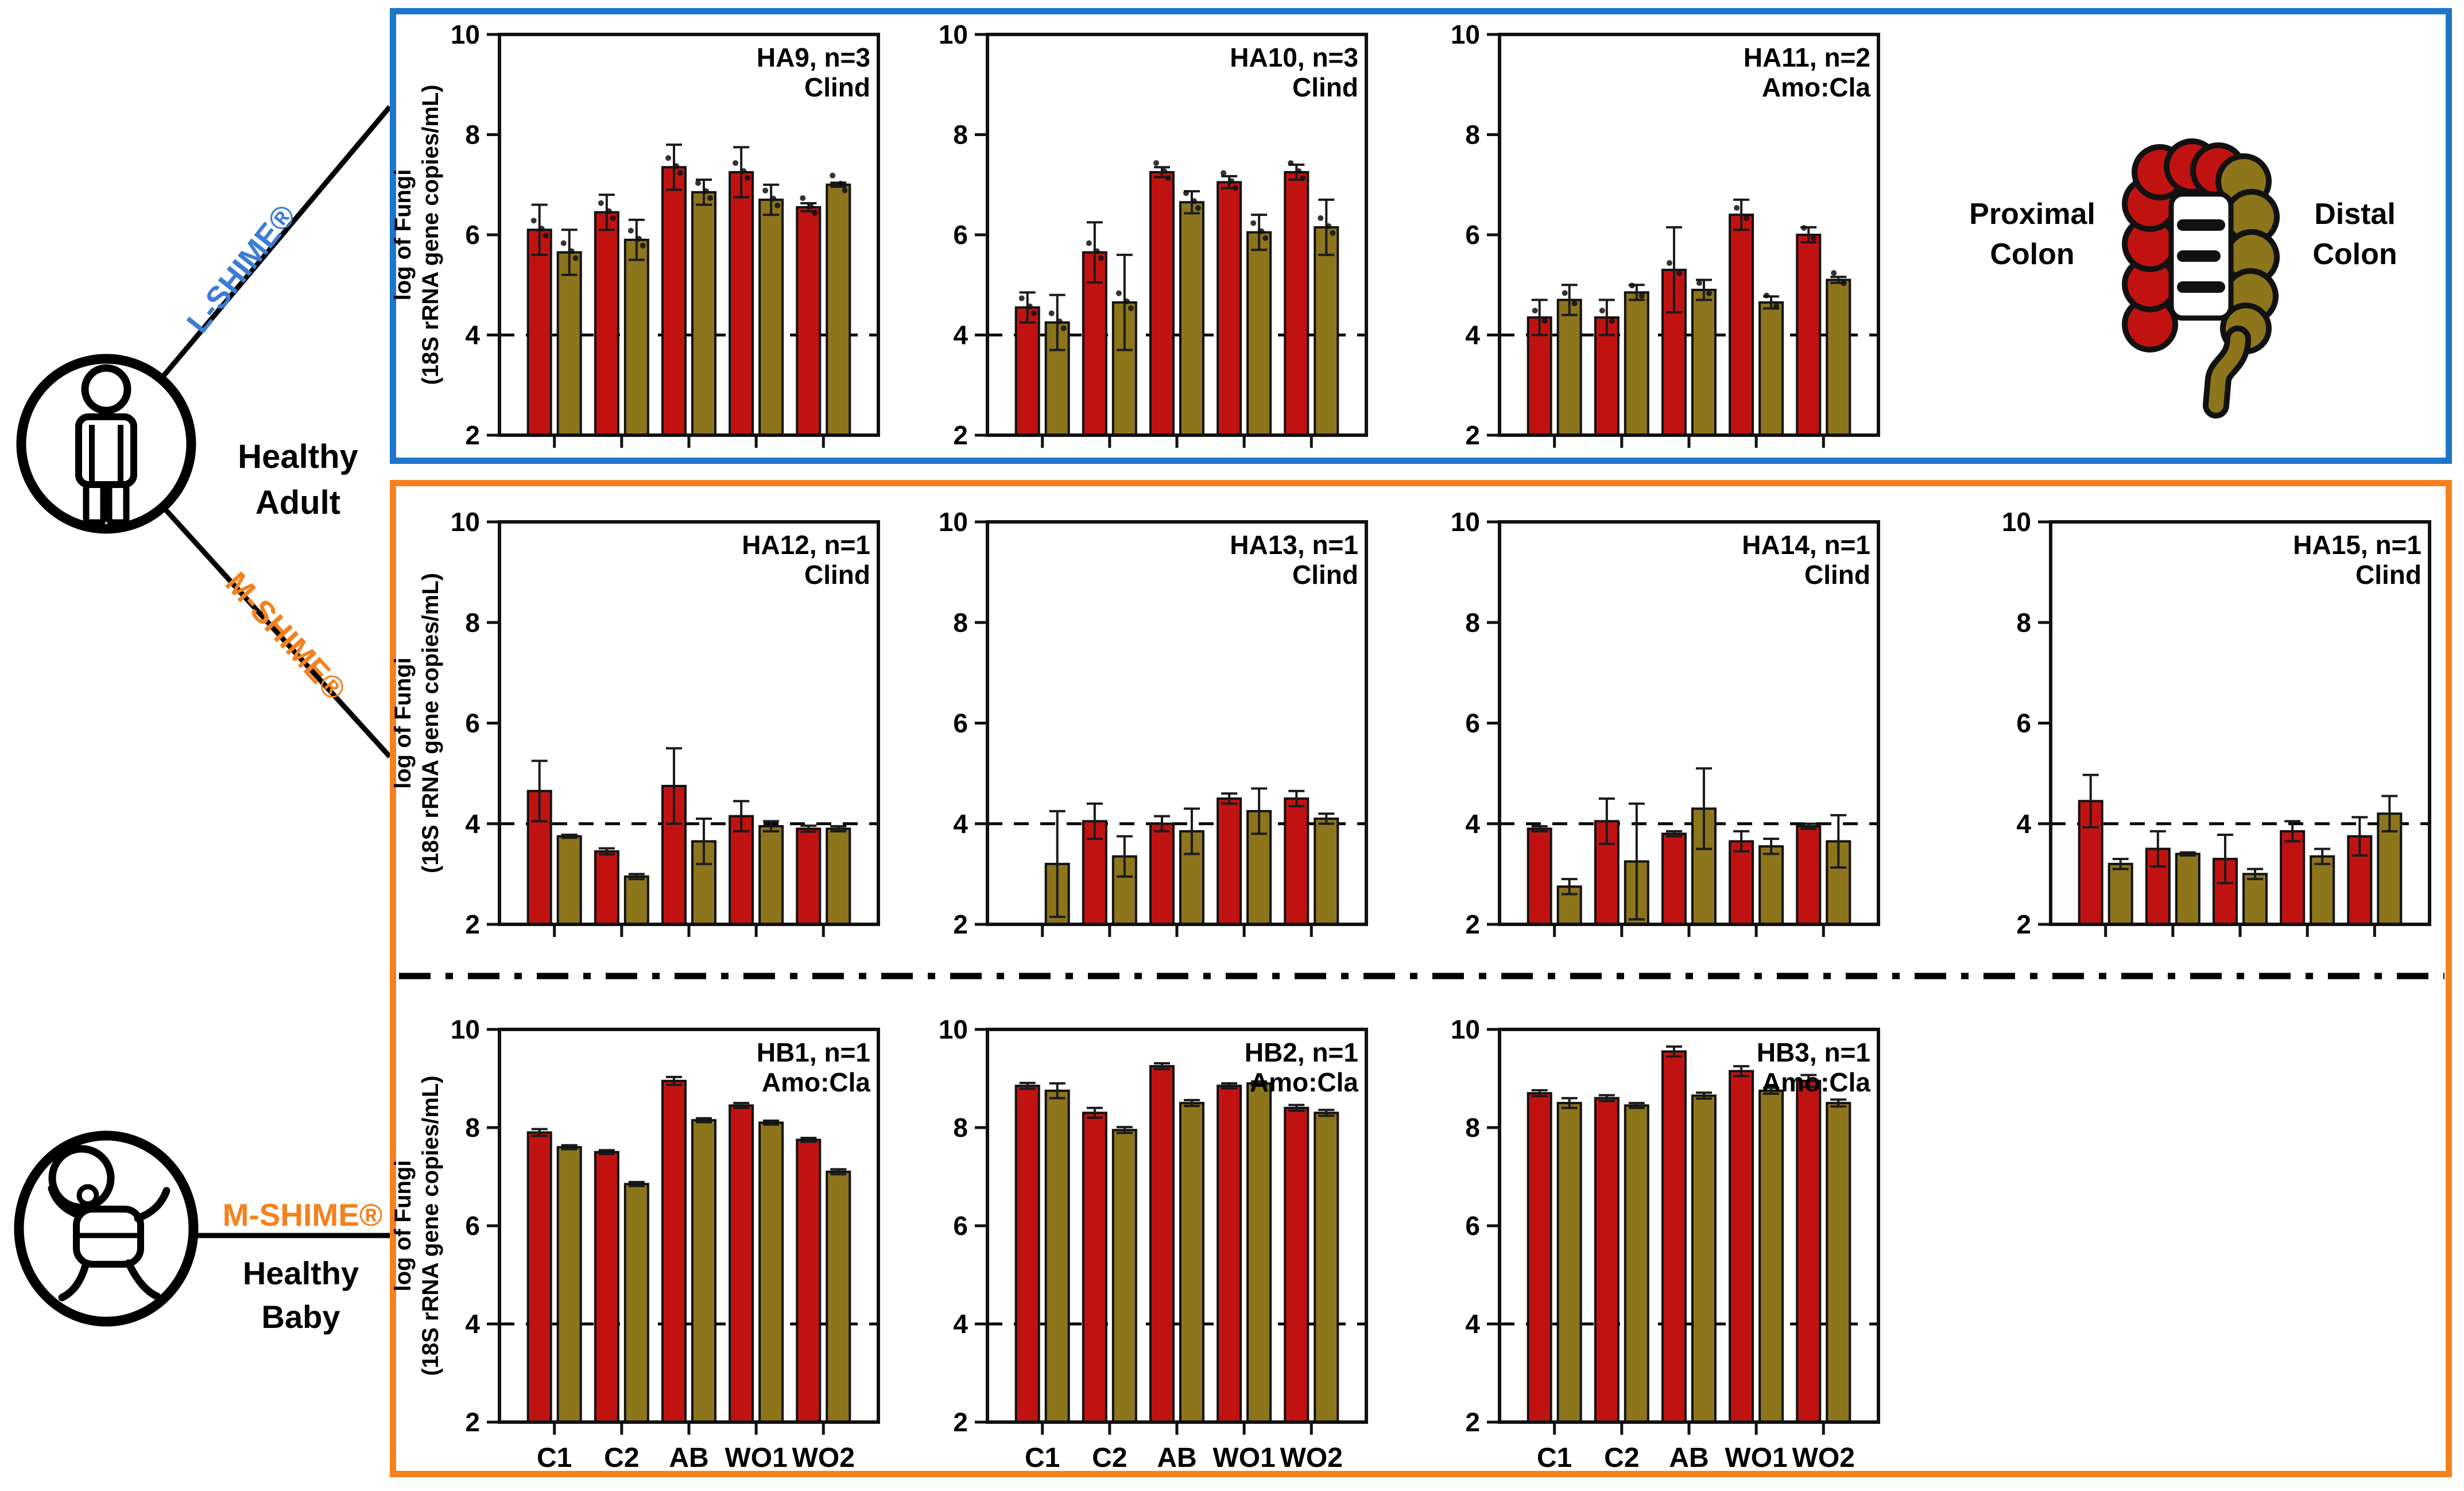  What do you see at coordinates (106, 444) in the screenshot?
I see `healthy-adult-icon` at bounding box center [106, 444].